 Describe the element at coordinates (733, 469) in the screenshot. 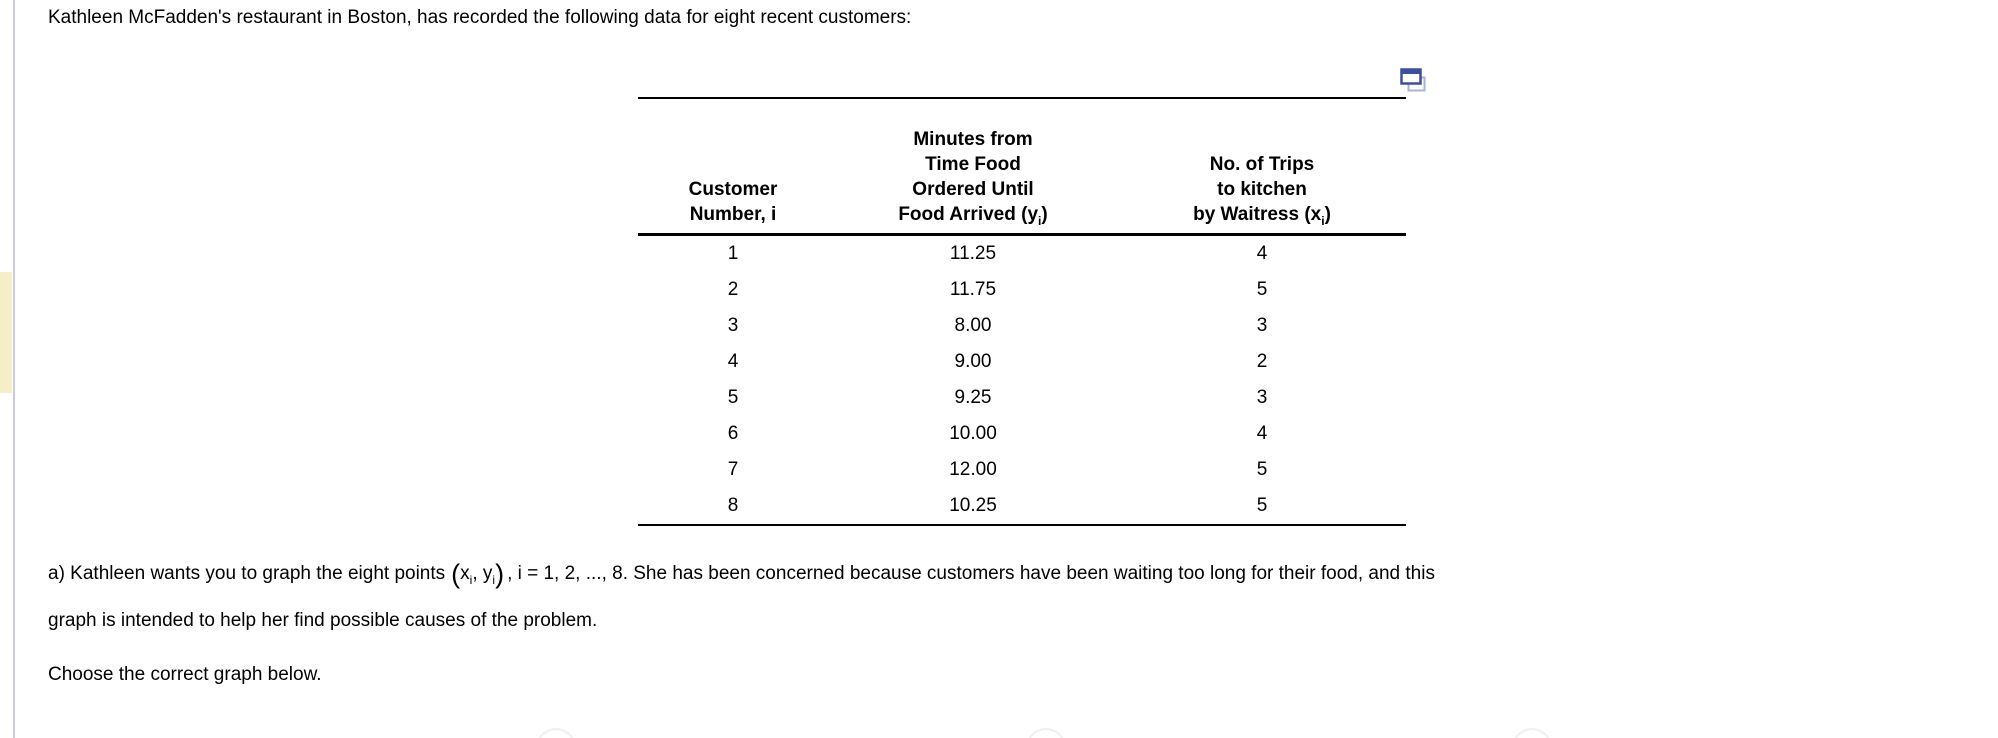

I see `customer-number-cell: 7` at that location.